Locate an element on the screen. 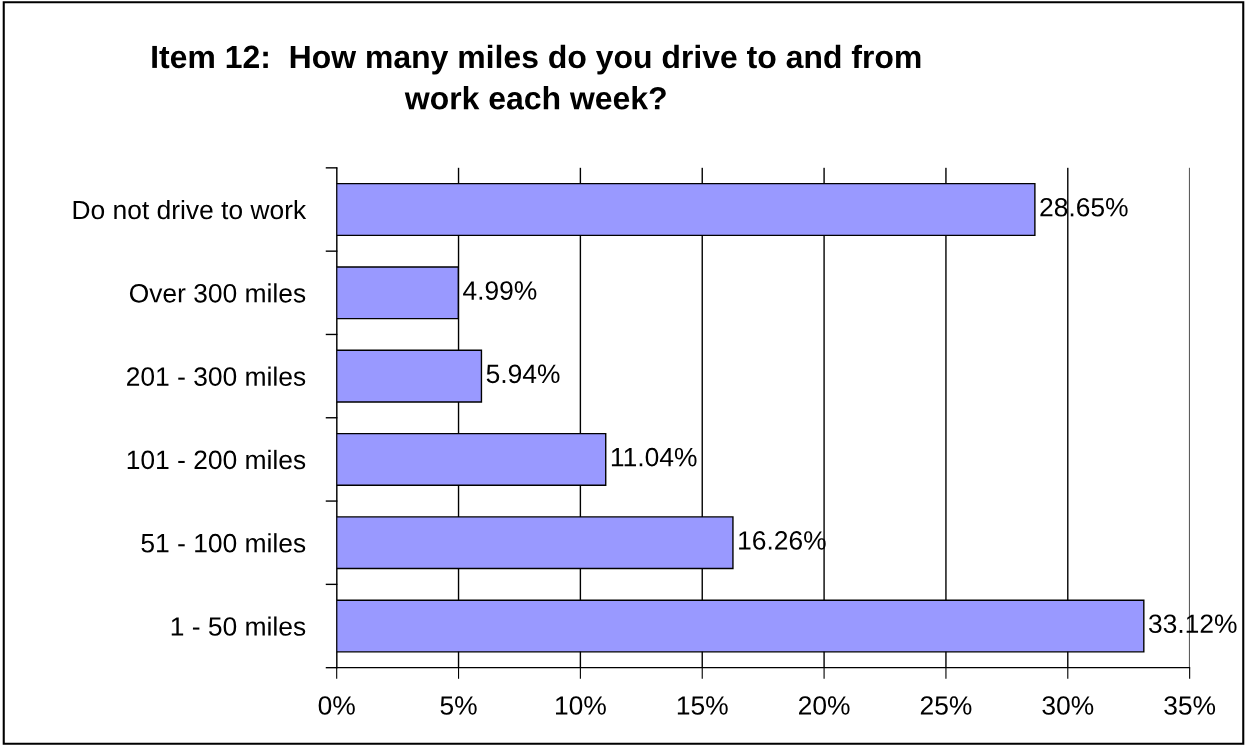  y-tick-label: 1 - 50 miles is located at coordinates (238, 626).